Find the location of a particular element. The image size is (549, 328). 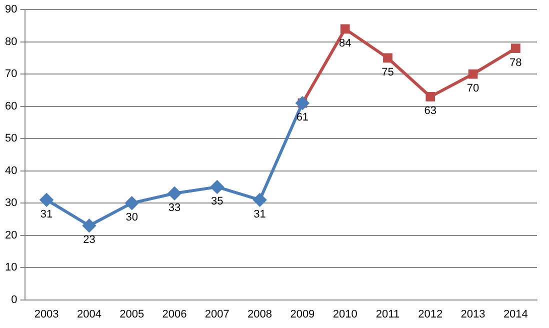

y-tick-label: 50 is located at coordinates (11, 138).